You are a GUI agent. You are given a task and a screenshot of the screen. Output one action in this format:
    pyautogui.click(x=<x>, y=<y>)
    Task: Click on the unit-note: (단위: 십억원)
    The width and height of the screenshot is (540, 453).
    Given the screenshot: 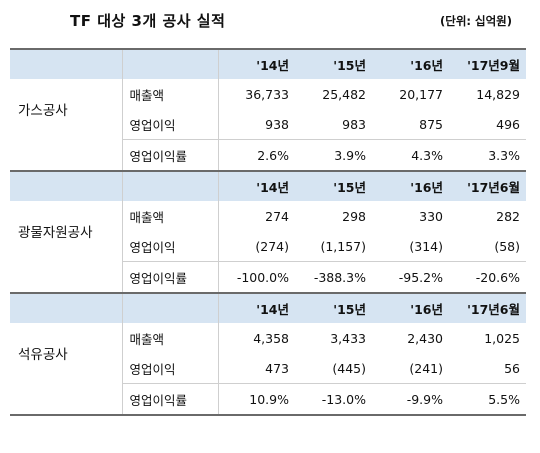 What is the action you would take?
    pyautogui.click(x=475, y=21)
    